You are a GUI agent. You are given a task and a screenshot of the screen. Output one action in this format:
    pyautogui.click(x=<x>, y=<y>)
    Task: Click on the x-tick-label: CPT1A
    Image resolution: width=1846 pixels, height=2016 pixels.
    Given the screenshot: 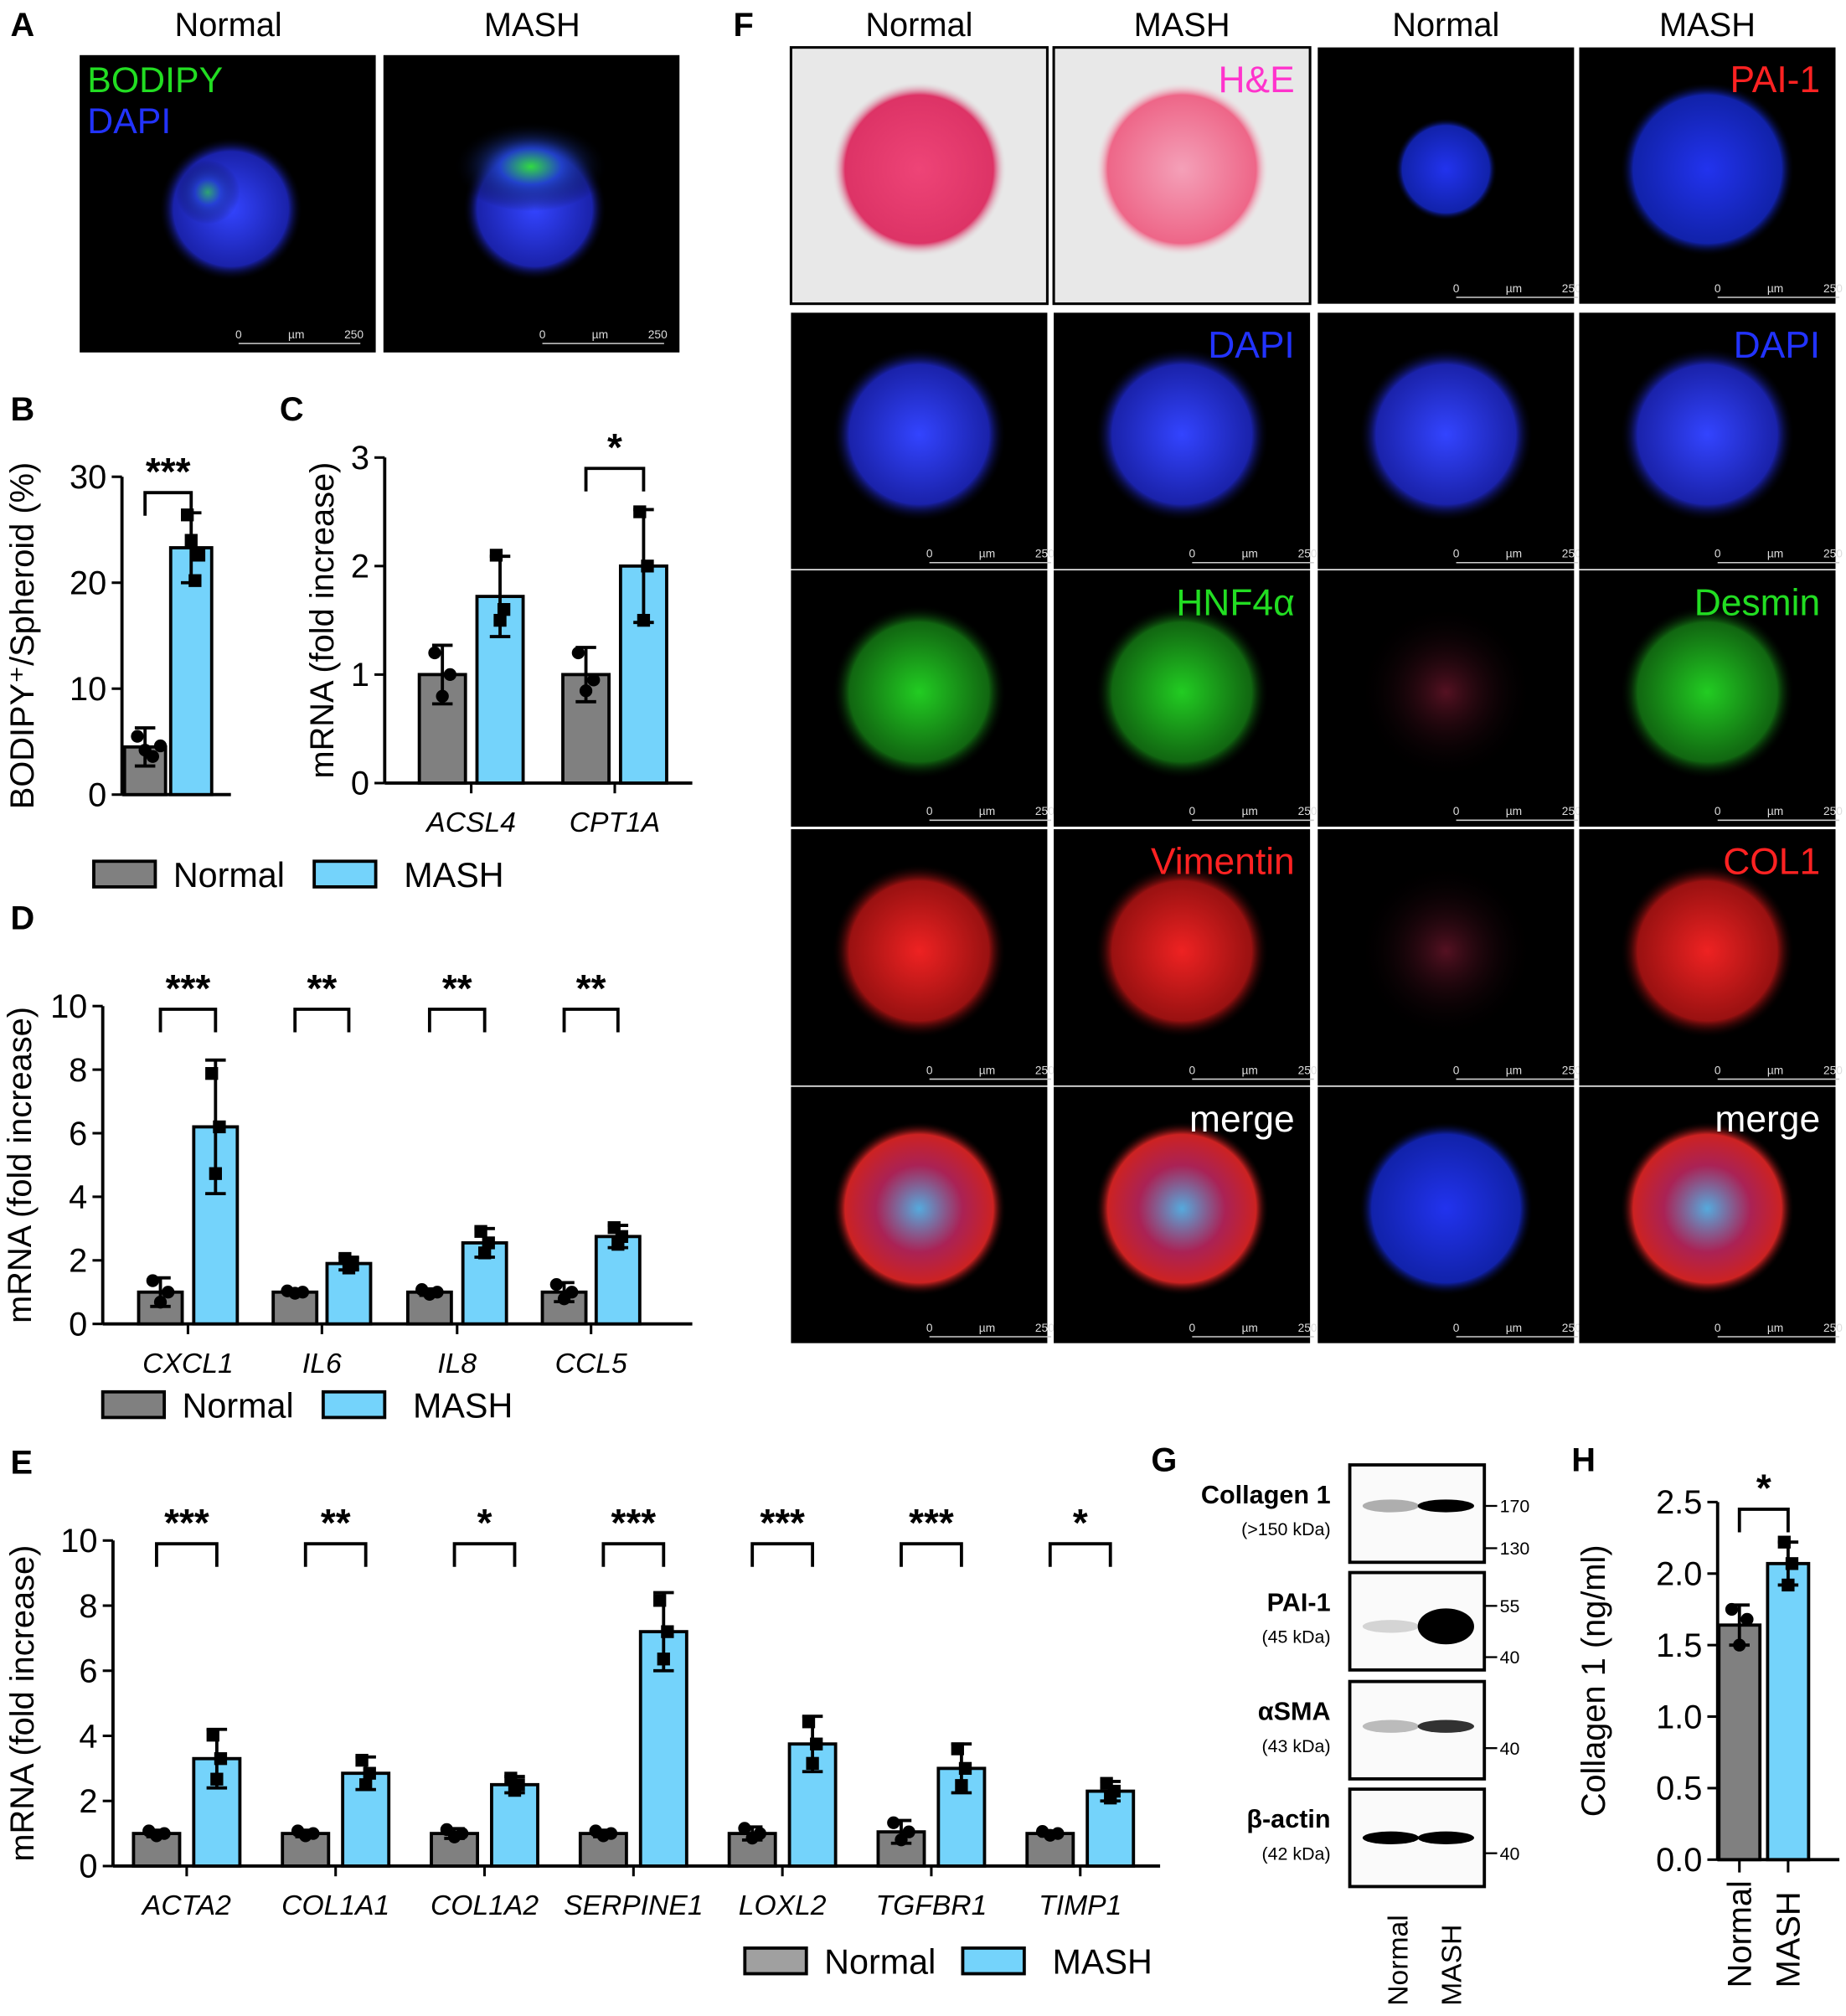 What is the action you would take?
    pyautogui.click(x=615, y=823)
    